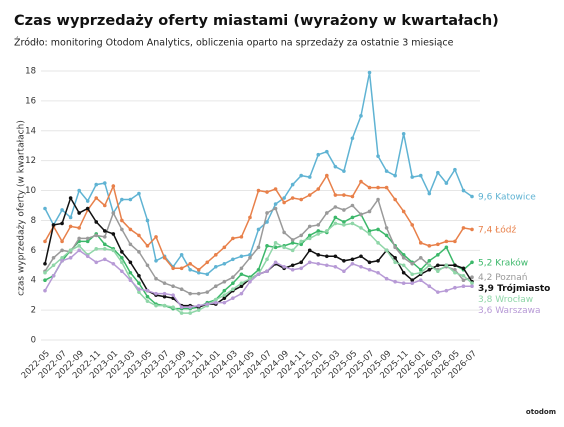  What do you see at coordinates (517, 311) in the screenshot?
I see `legend-entry: Warszawa` at bounding box center [517, 311].